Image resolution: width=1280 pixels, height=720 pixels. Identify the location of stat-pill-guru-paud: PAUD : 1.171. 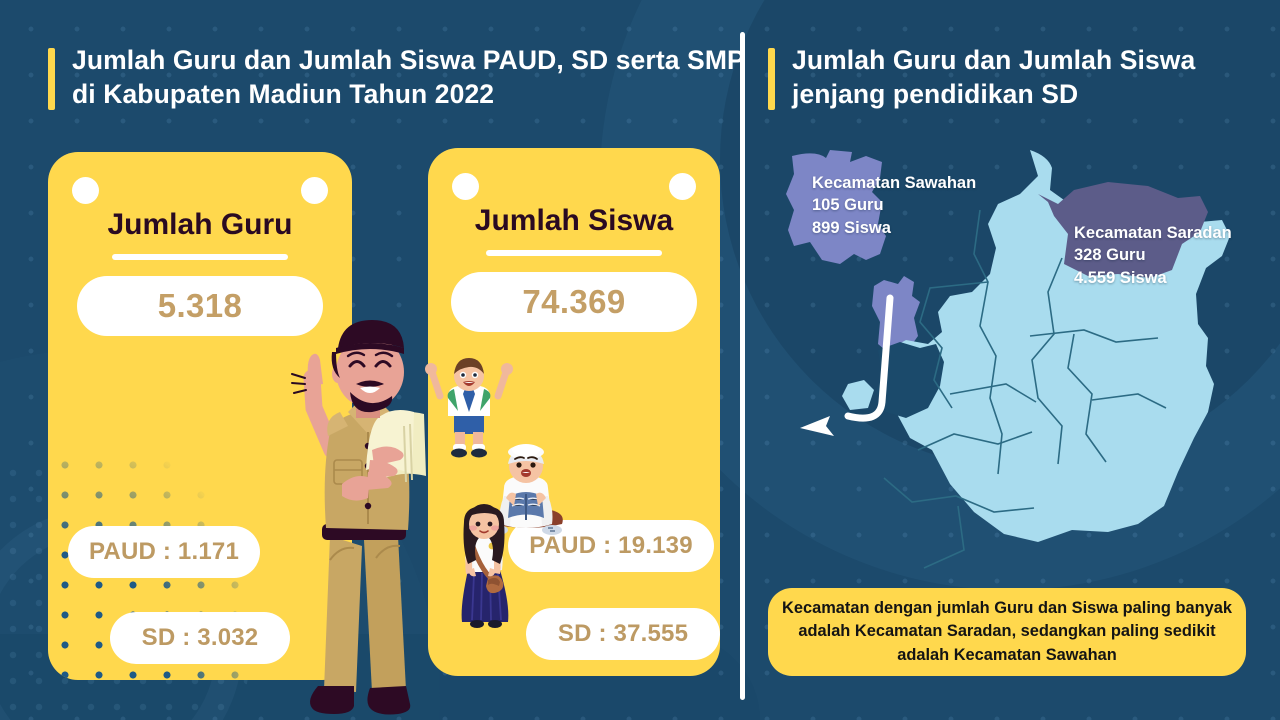
(164, 552).